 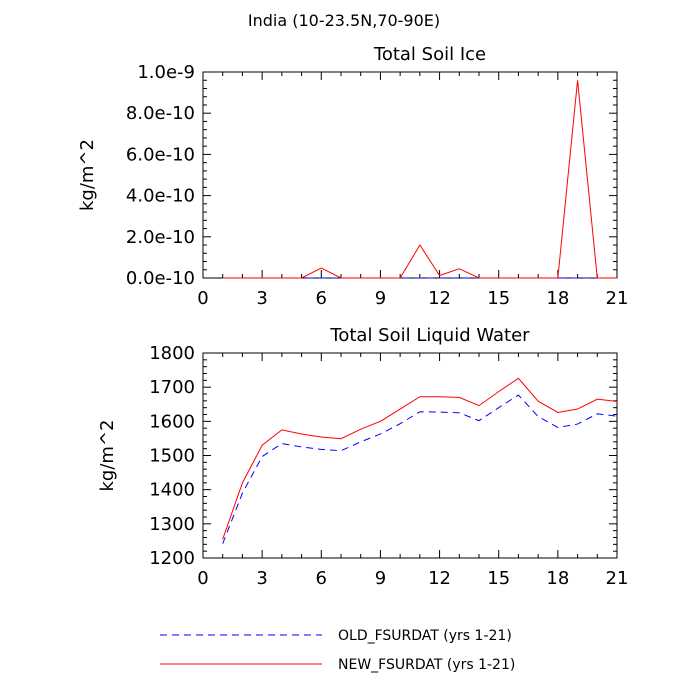 I want to click on y-tick-label: 1600, so click(x=172, y=421).